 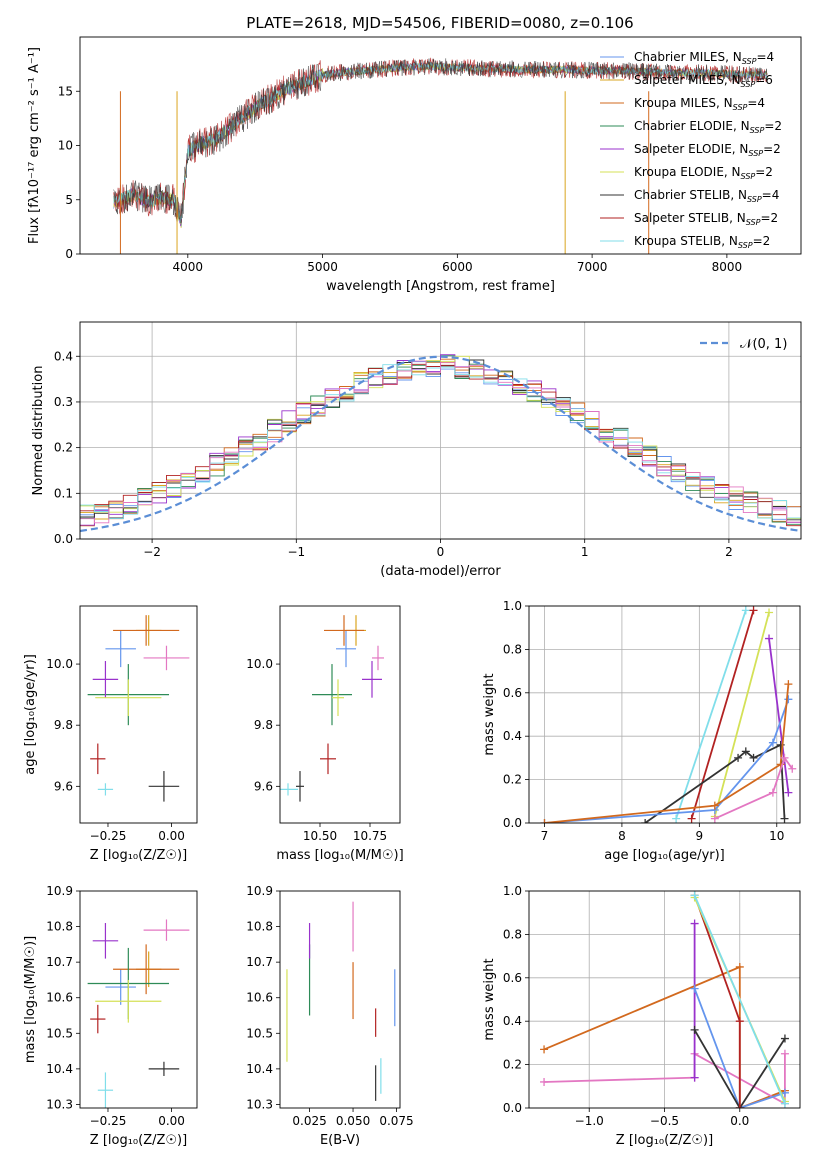 What do you see at coordinates (259, 962) in the screenshot?
I see `y-tick-label: 10.7` at bounding box center [259, 962].